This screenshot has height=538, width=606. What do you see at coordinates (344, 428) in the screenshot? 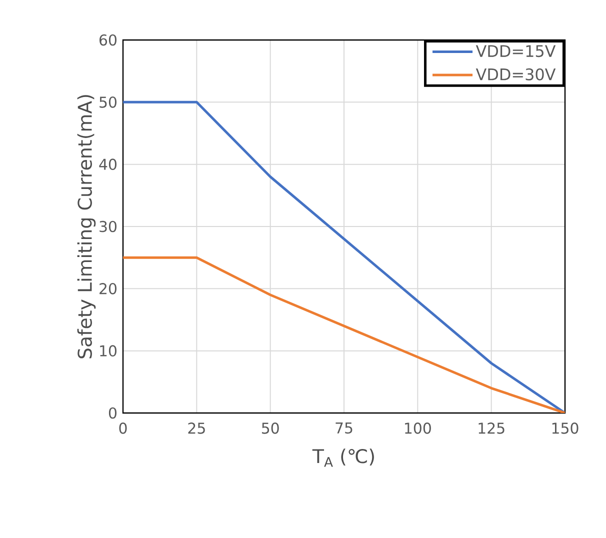
I see `x-tick-label: 75` at bounding box center [344, 428].